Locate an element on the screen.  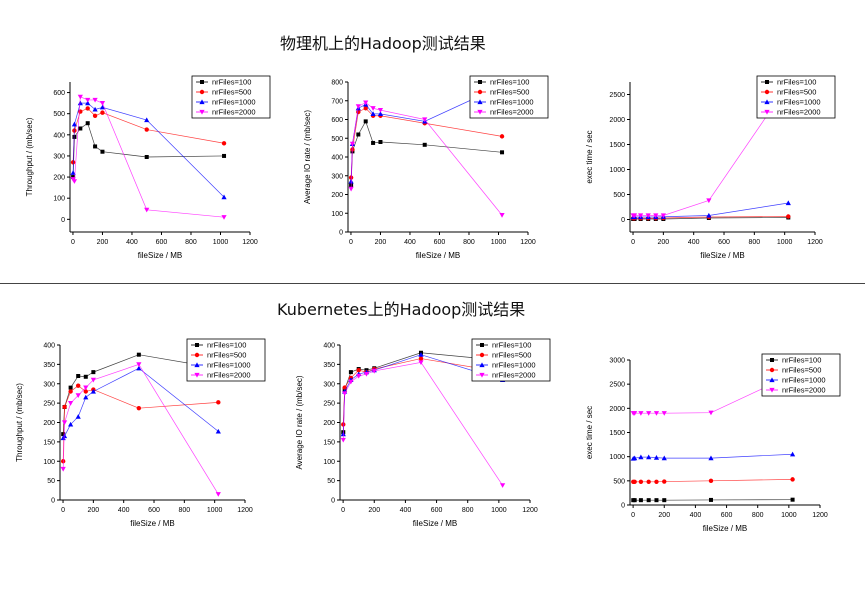
y-tick-label: 350 is located at coordinates (329, 365).